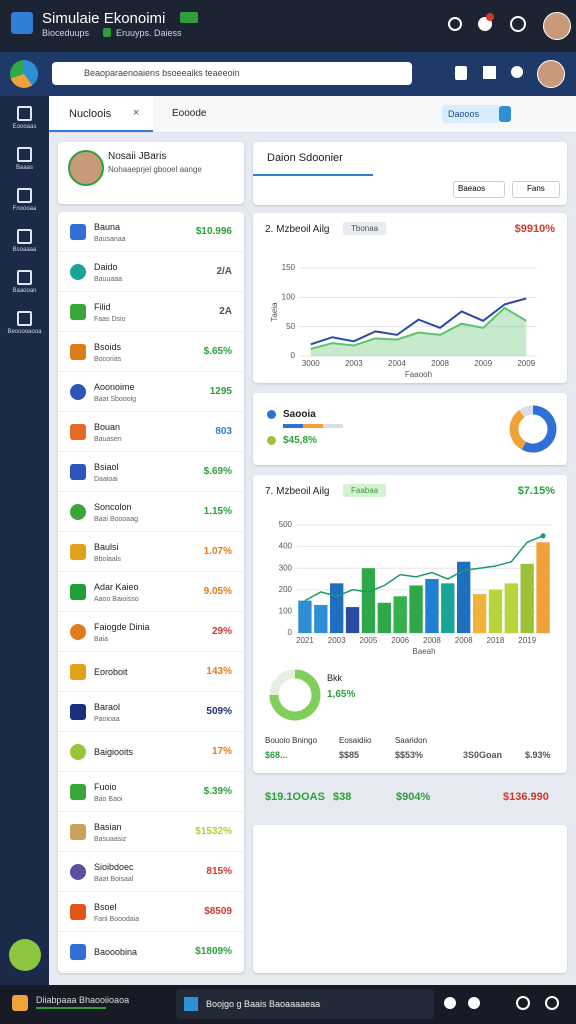 This screenshot has height=1024, width=576. I want to click on stat-value: $$53%, so click(409, 755).